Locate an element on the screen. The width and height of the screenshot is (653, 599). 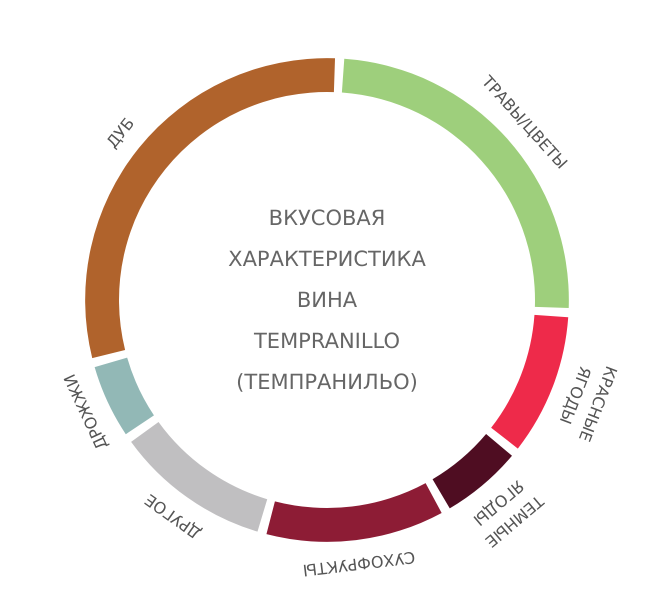
text: ВКУСОВАЯ ХАРАКТЕРИСТИКА ВИНА TEMPRANILLO (ТЕМПРАНИЛЬО) is located at coordinates (327, 300).